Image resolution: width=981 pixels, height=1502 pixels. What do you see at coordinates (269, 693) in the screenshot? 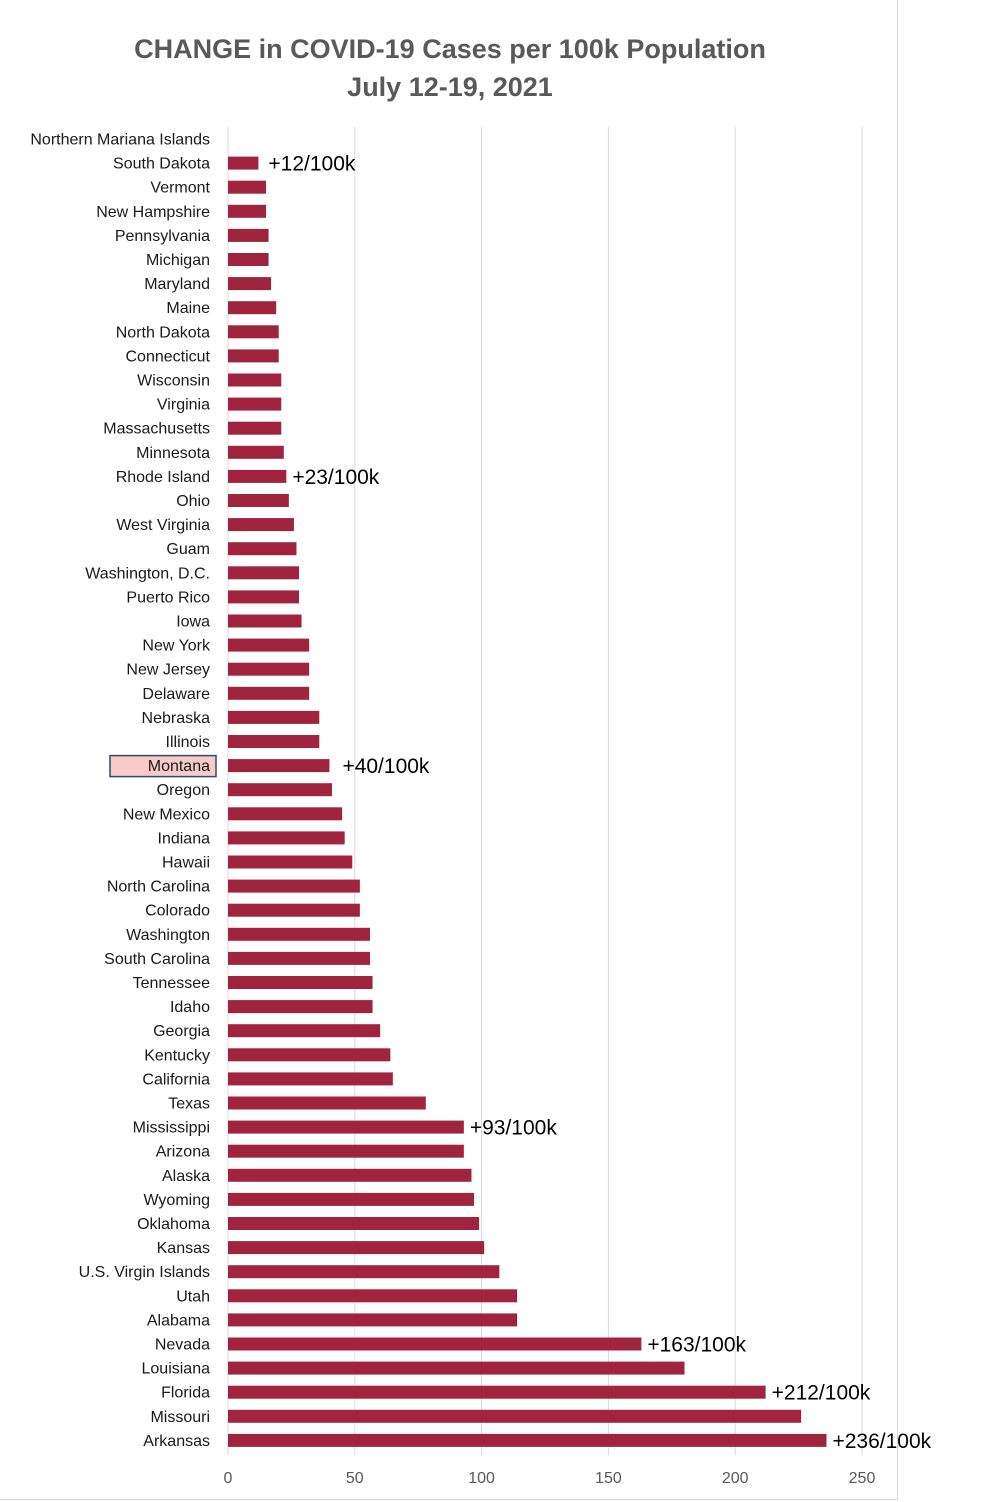
I see `bar-delaware` at bounding box center [269, 693].